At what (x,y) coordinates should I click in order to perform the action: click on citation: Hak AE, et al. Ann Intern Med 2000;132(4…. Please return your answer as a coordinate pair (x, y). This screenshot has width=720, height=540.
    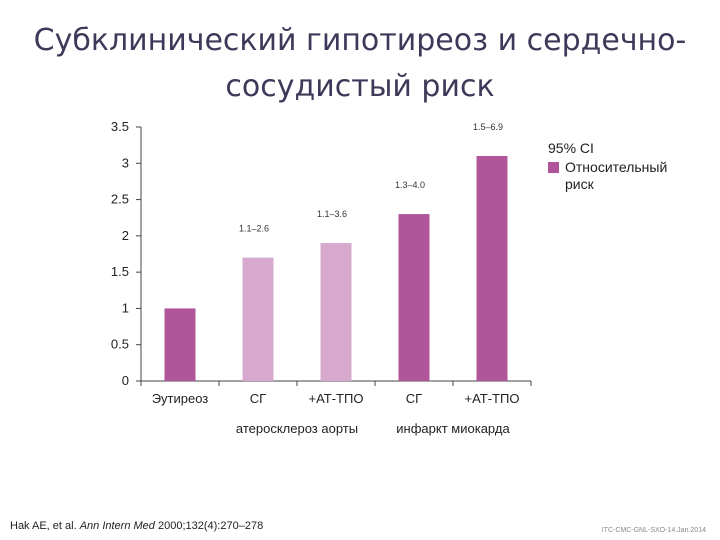
    Looking at the image, I should click on (136, 526).